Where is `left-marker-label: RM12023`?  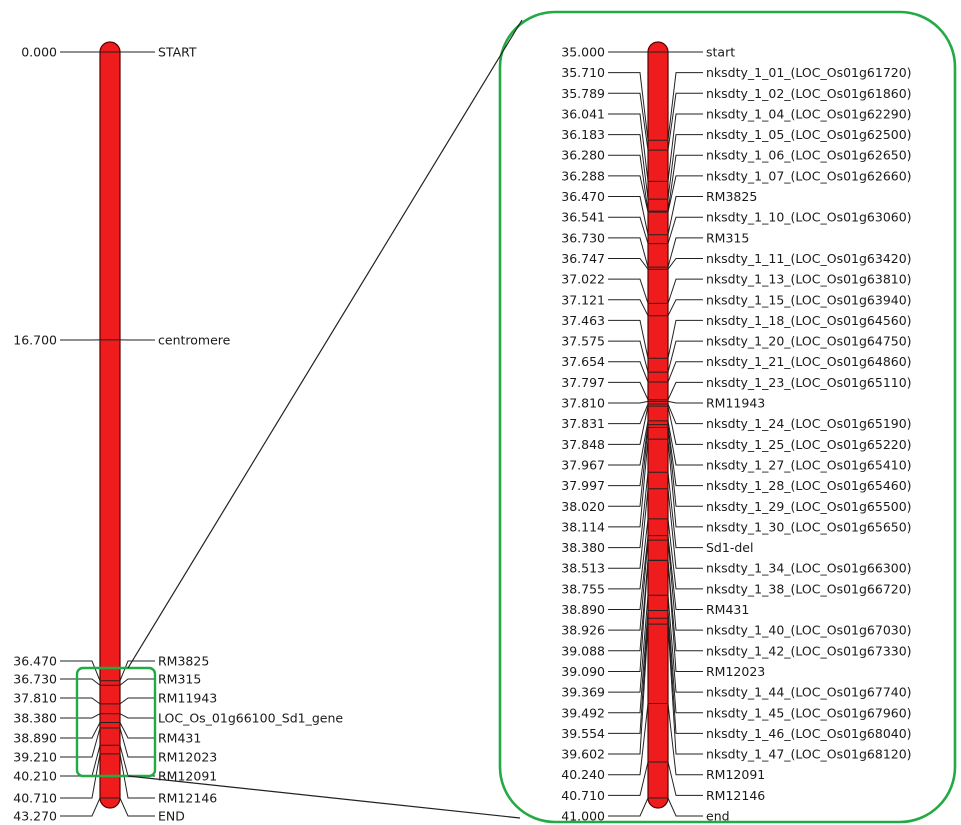 left-marker-label: RM12023 is located at coordinates (187, 757).